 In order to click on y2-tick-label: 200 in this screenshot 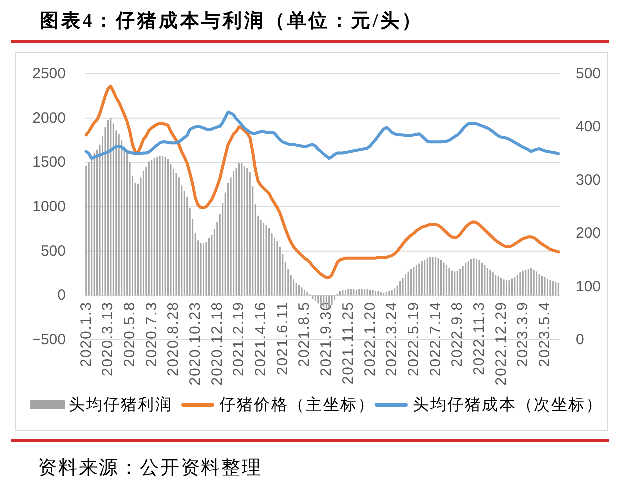, I will do `click(589, 233)`.